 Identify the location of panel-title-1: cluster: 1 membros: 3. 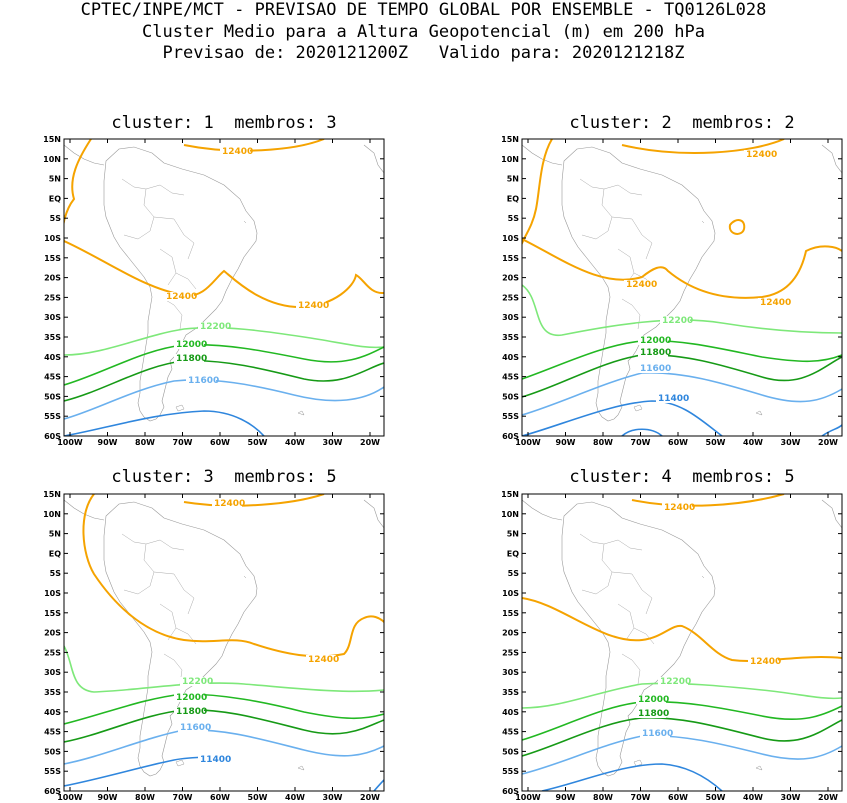
(224, 123).